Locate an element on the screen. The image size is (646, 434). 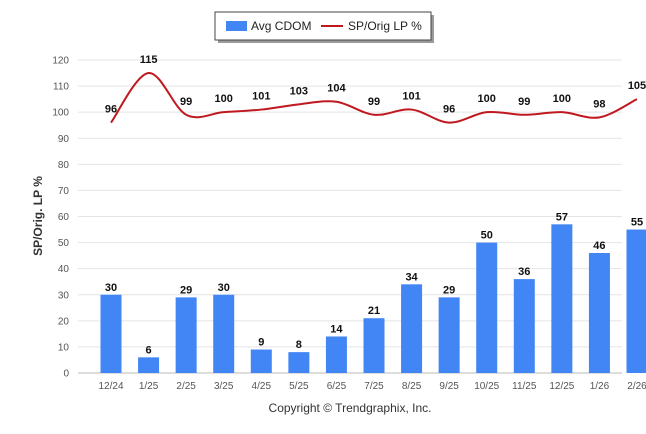
x-tick-label: 5/25 is located at coordinates (299, 386).